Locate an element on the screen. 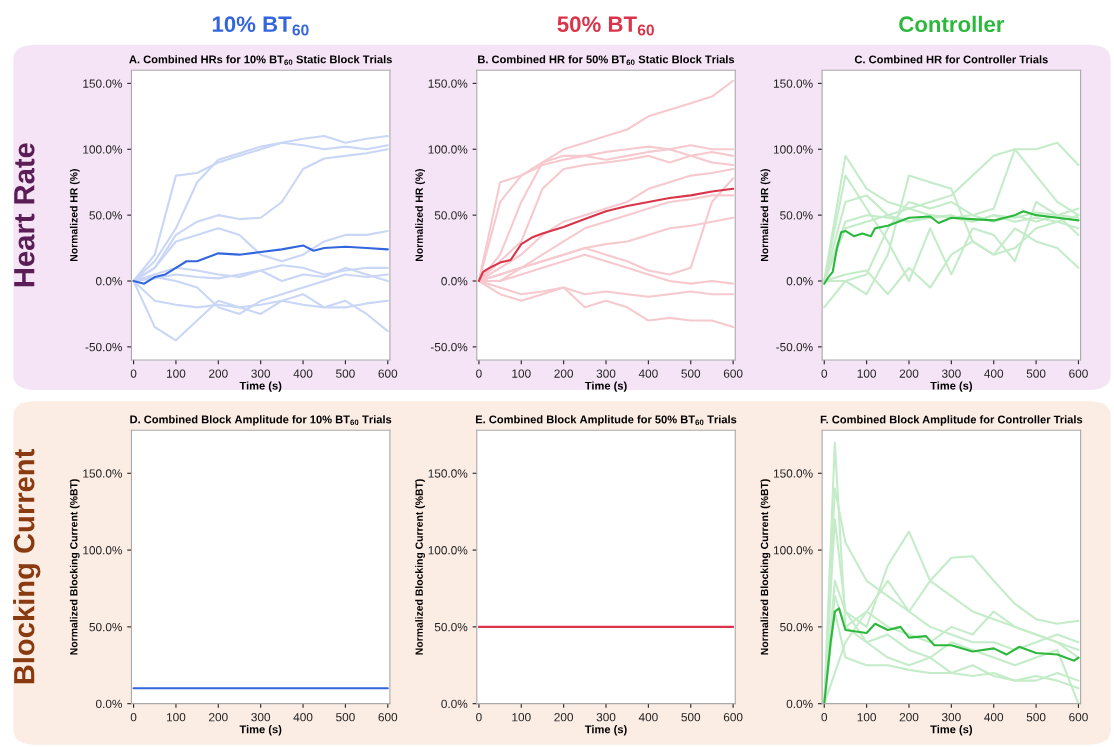  chart-title: E. Combined Block Amplitude for 50% BT$_{60}$ Trials is located at coordinates (606, 420).